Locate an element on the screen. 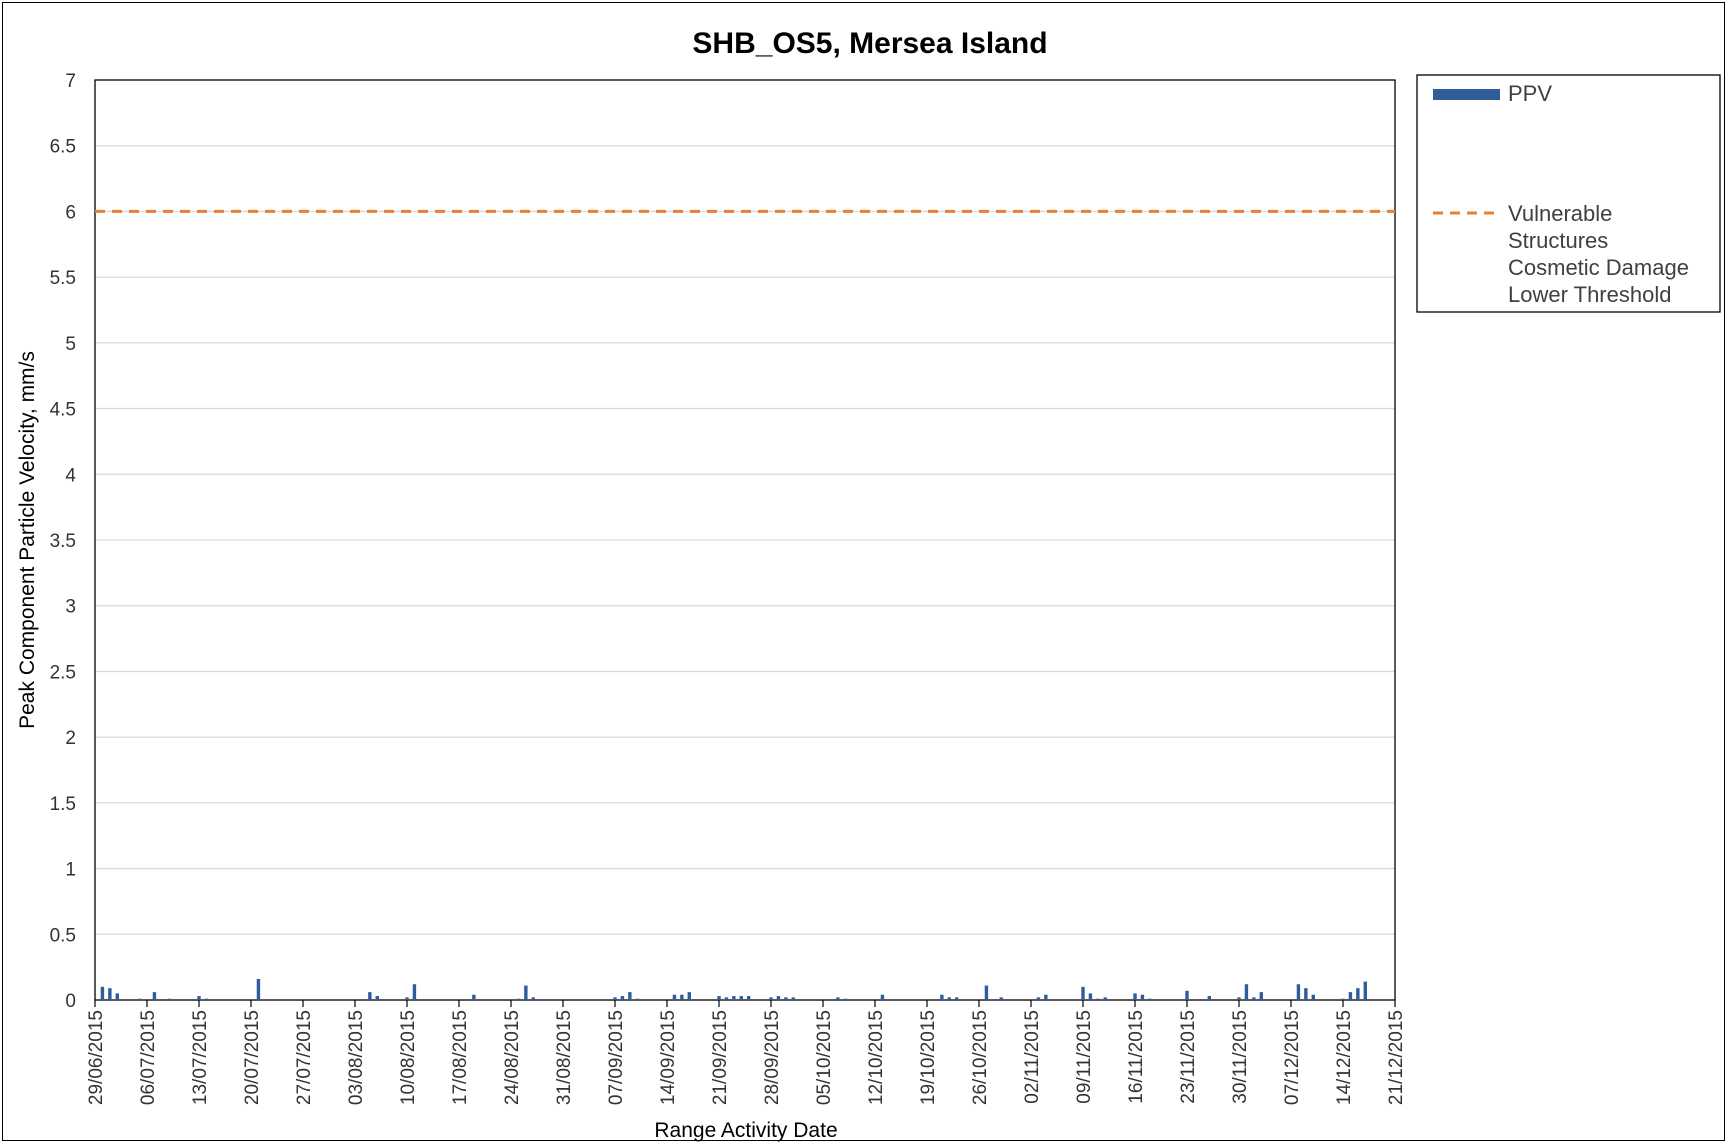  x-tick-label: 07/09/2015 is located at coordinates (616, 1057).